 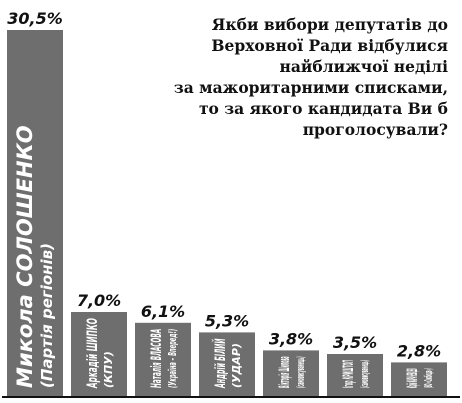 What do you see at coordinates (413, 378) in the screenshot?
I see `candidate-name: Юрій КАРАЧЕВЦЕВ` at bounding box center [413, 378].